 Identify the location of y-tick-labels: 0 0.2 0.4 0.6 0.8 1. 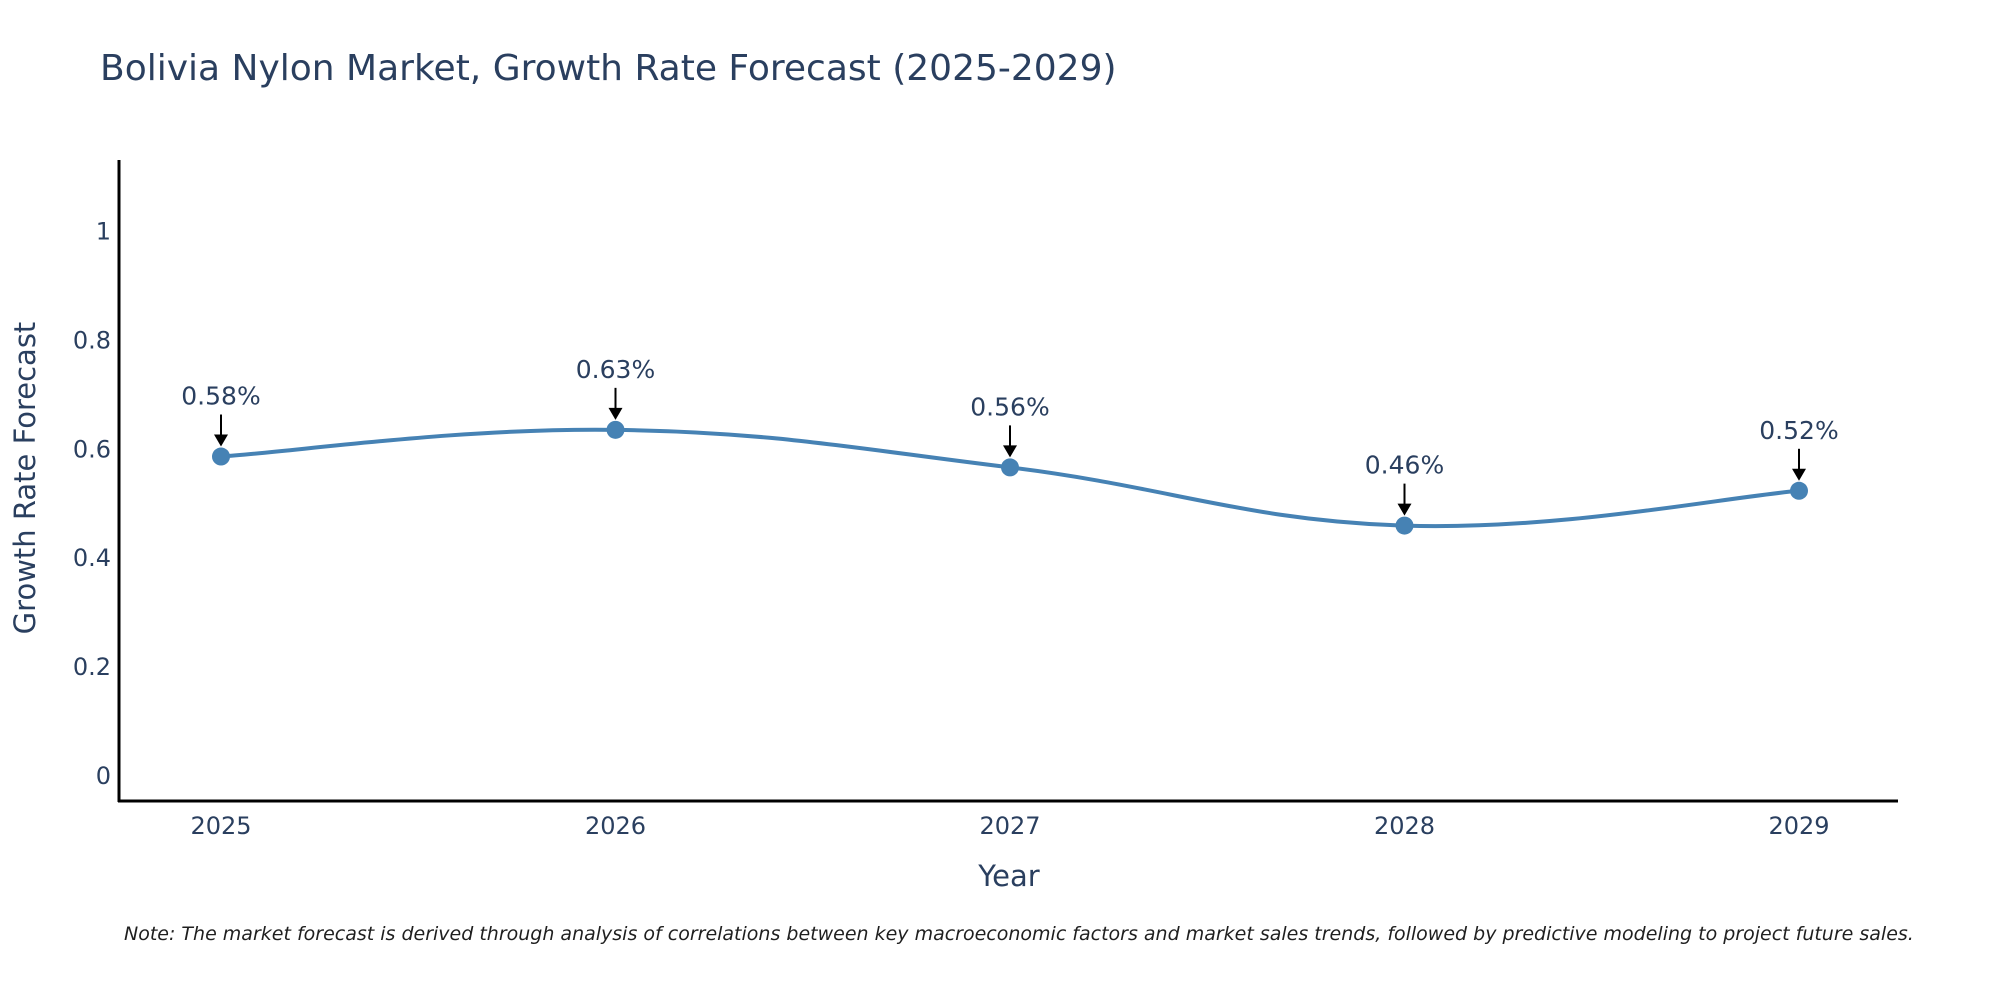
(92, 504).